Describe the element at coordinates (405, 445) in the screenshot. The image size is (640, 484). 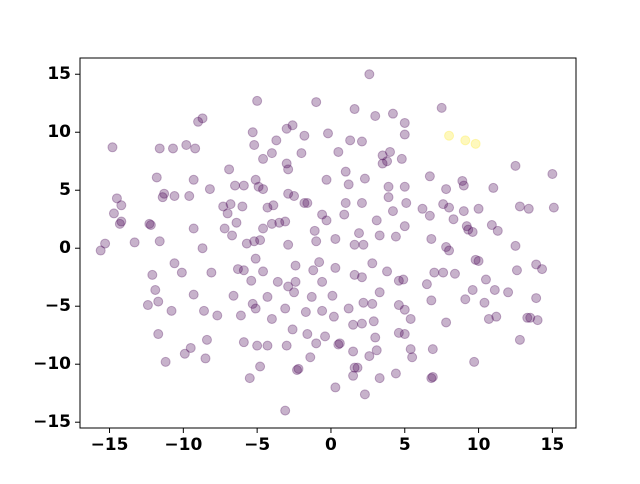
I see `x-tick-label: 5` at that location.